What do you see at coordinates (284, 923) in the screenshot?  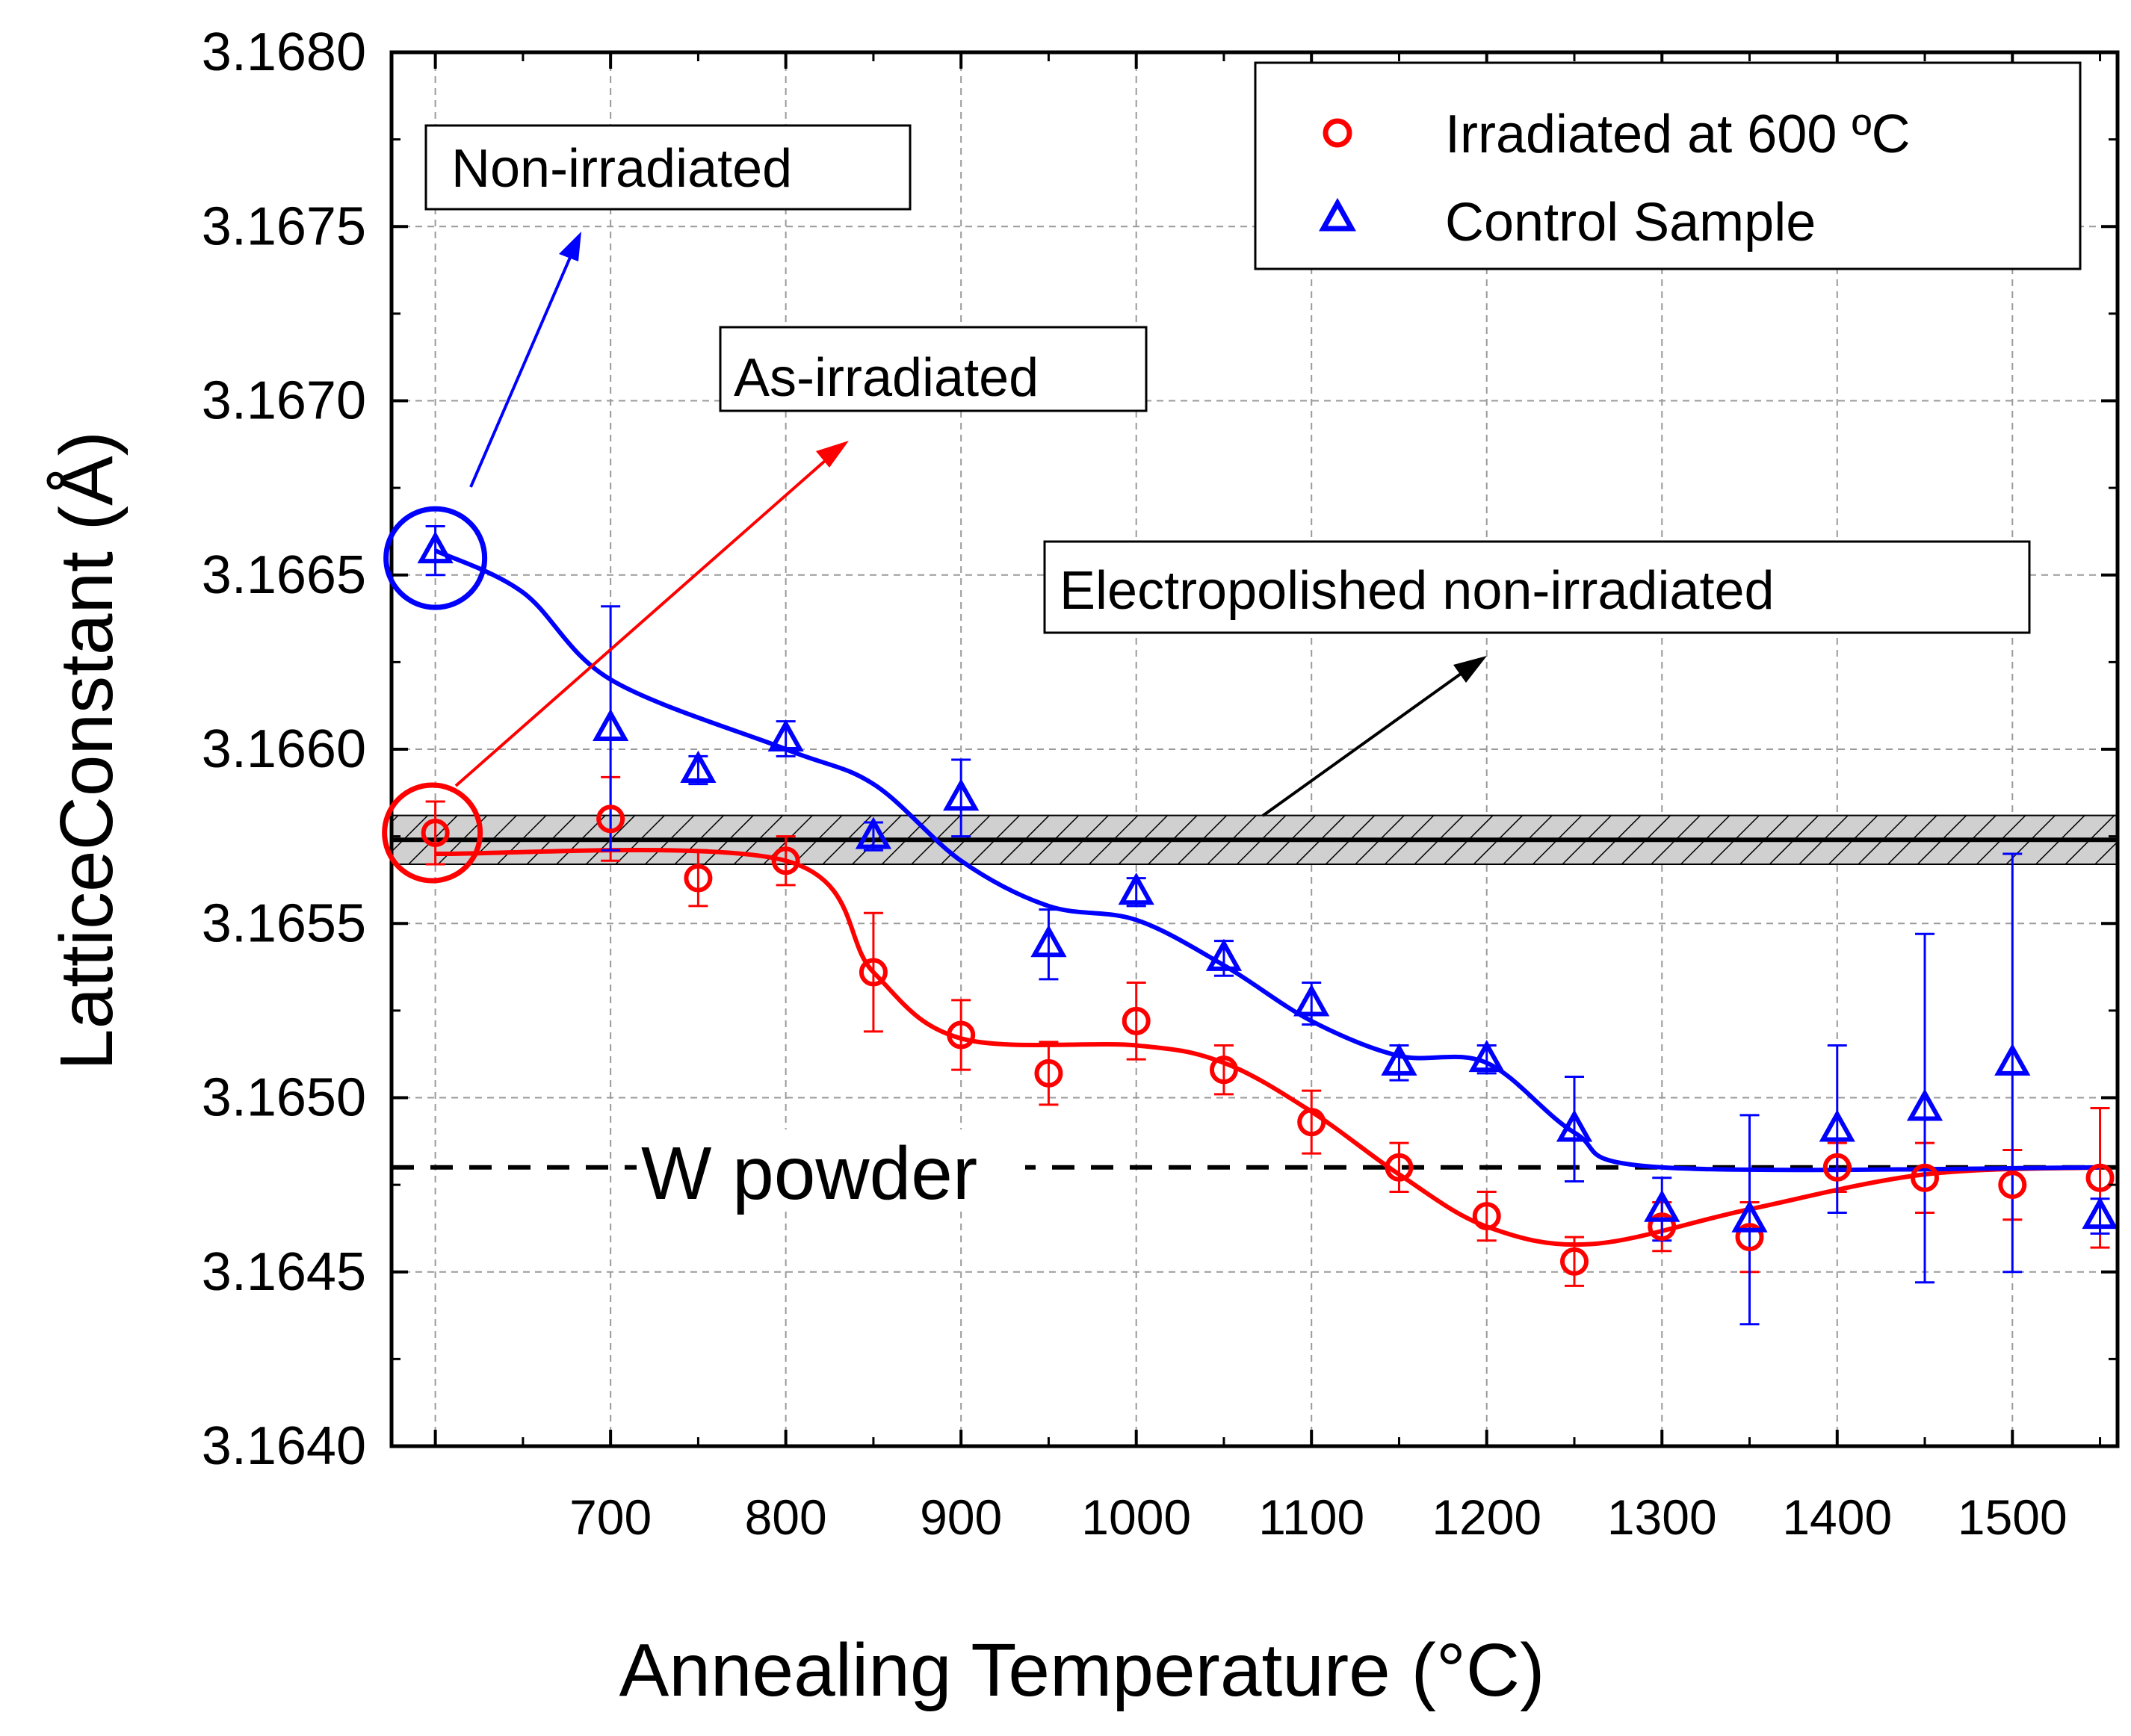 I see `y-tick-label: 3.1655` at bounding box center [284, 923].